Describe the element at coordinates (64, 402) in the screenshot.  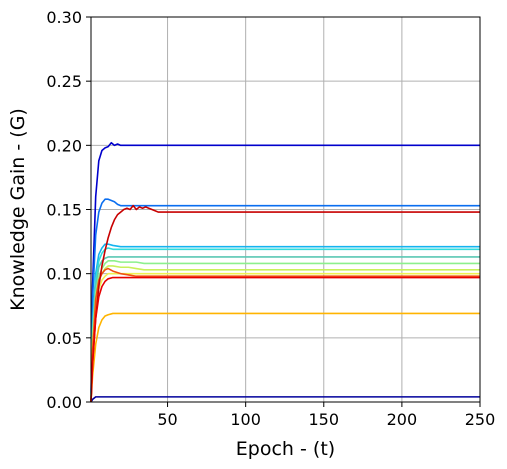
I see `y-tick-label: 0.00` at that location.